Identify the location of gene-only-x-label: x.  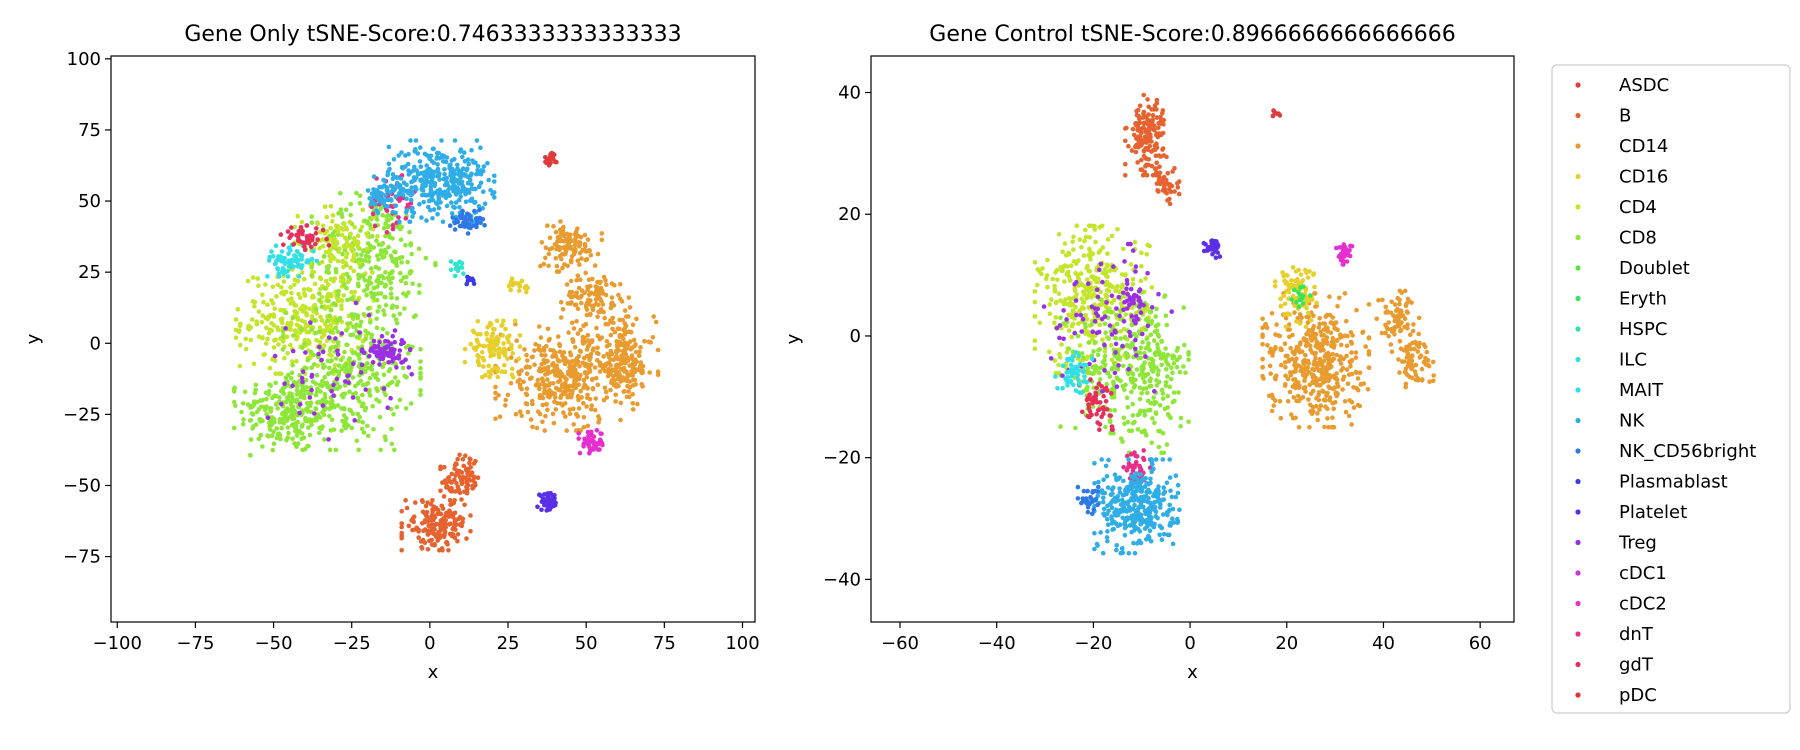
(433, 672).